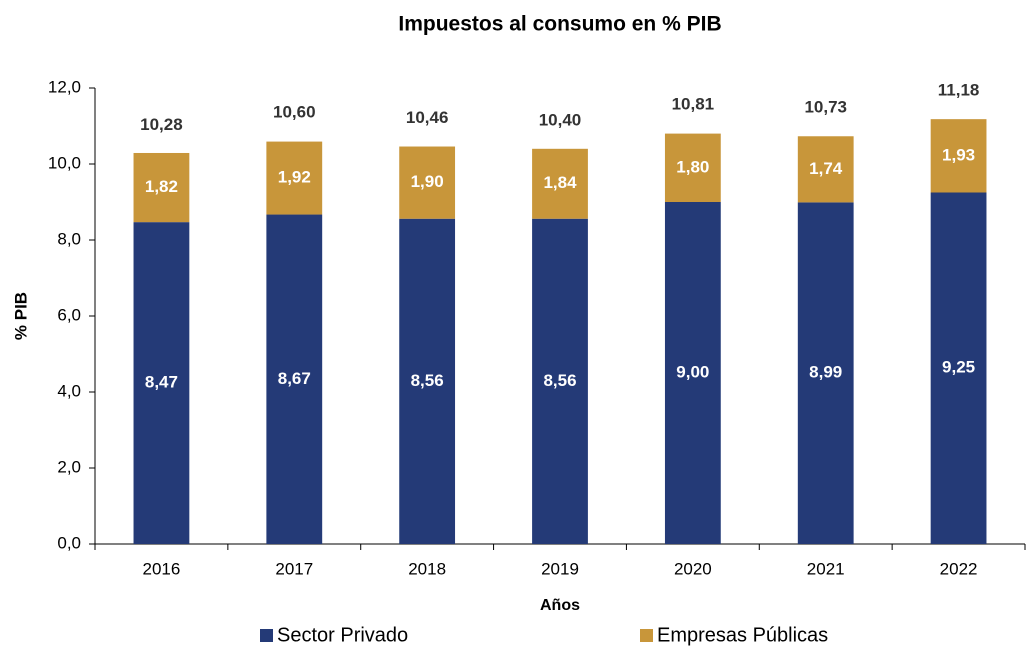 This screenshot has width=1033, height=647. I want to click on total-label: 10,28, so click(161, 124).